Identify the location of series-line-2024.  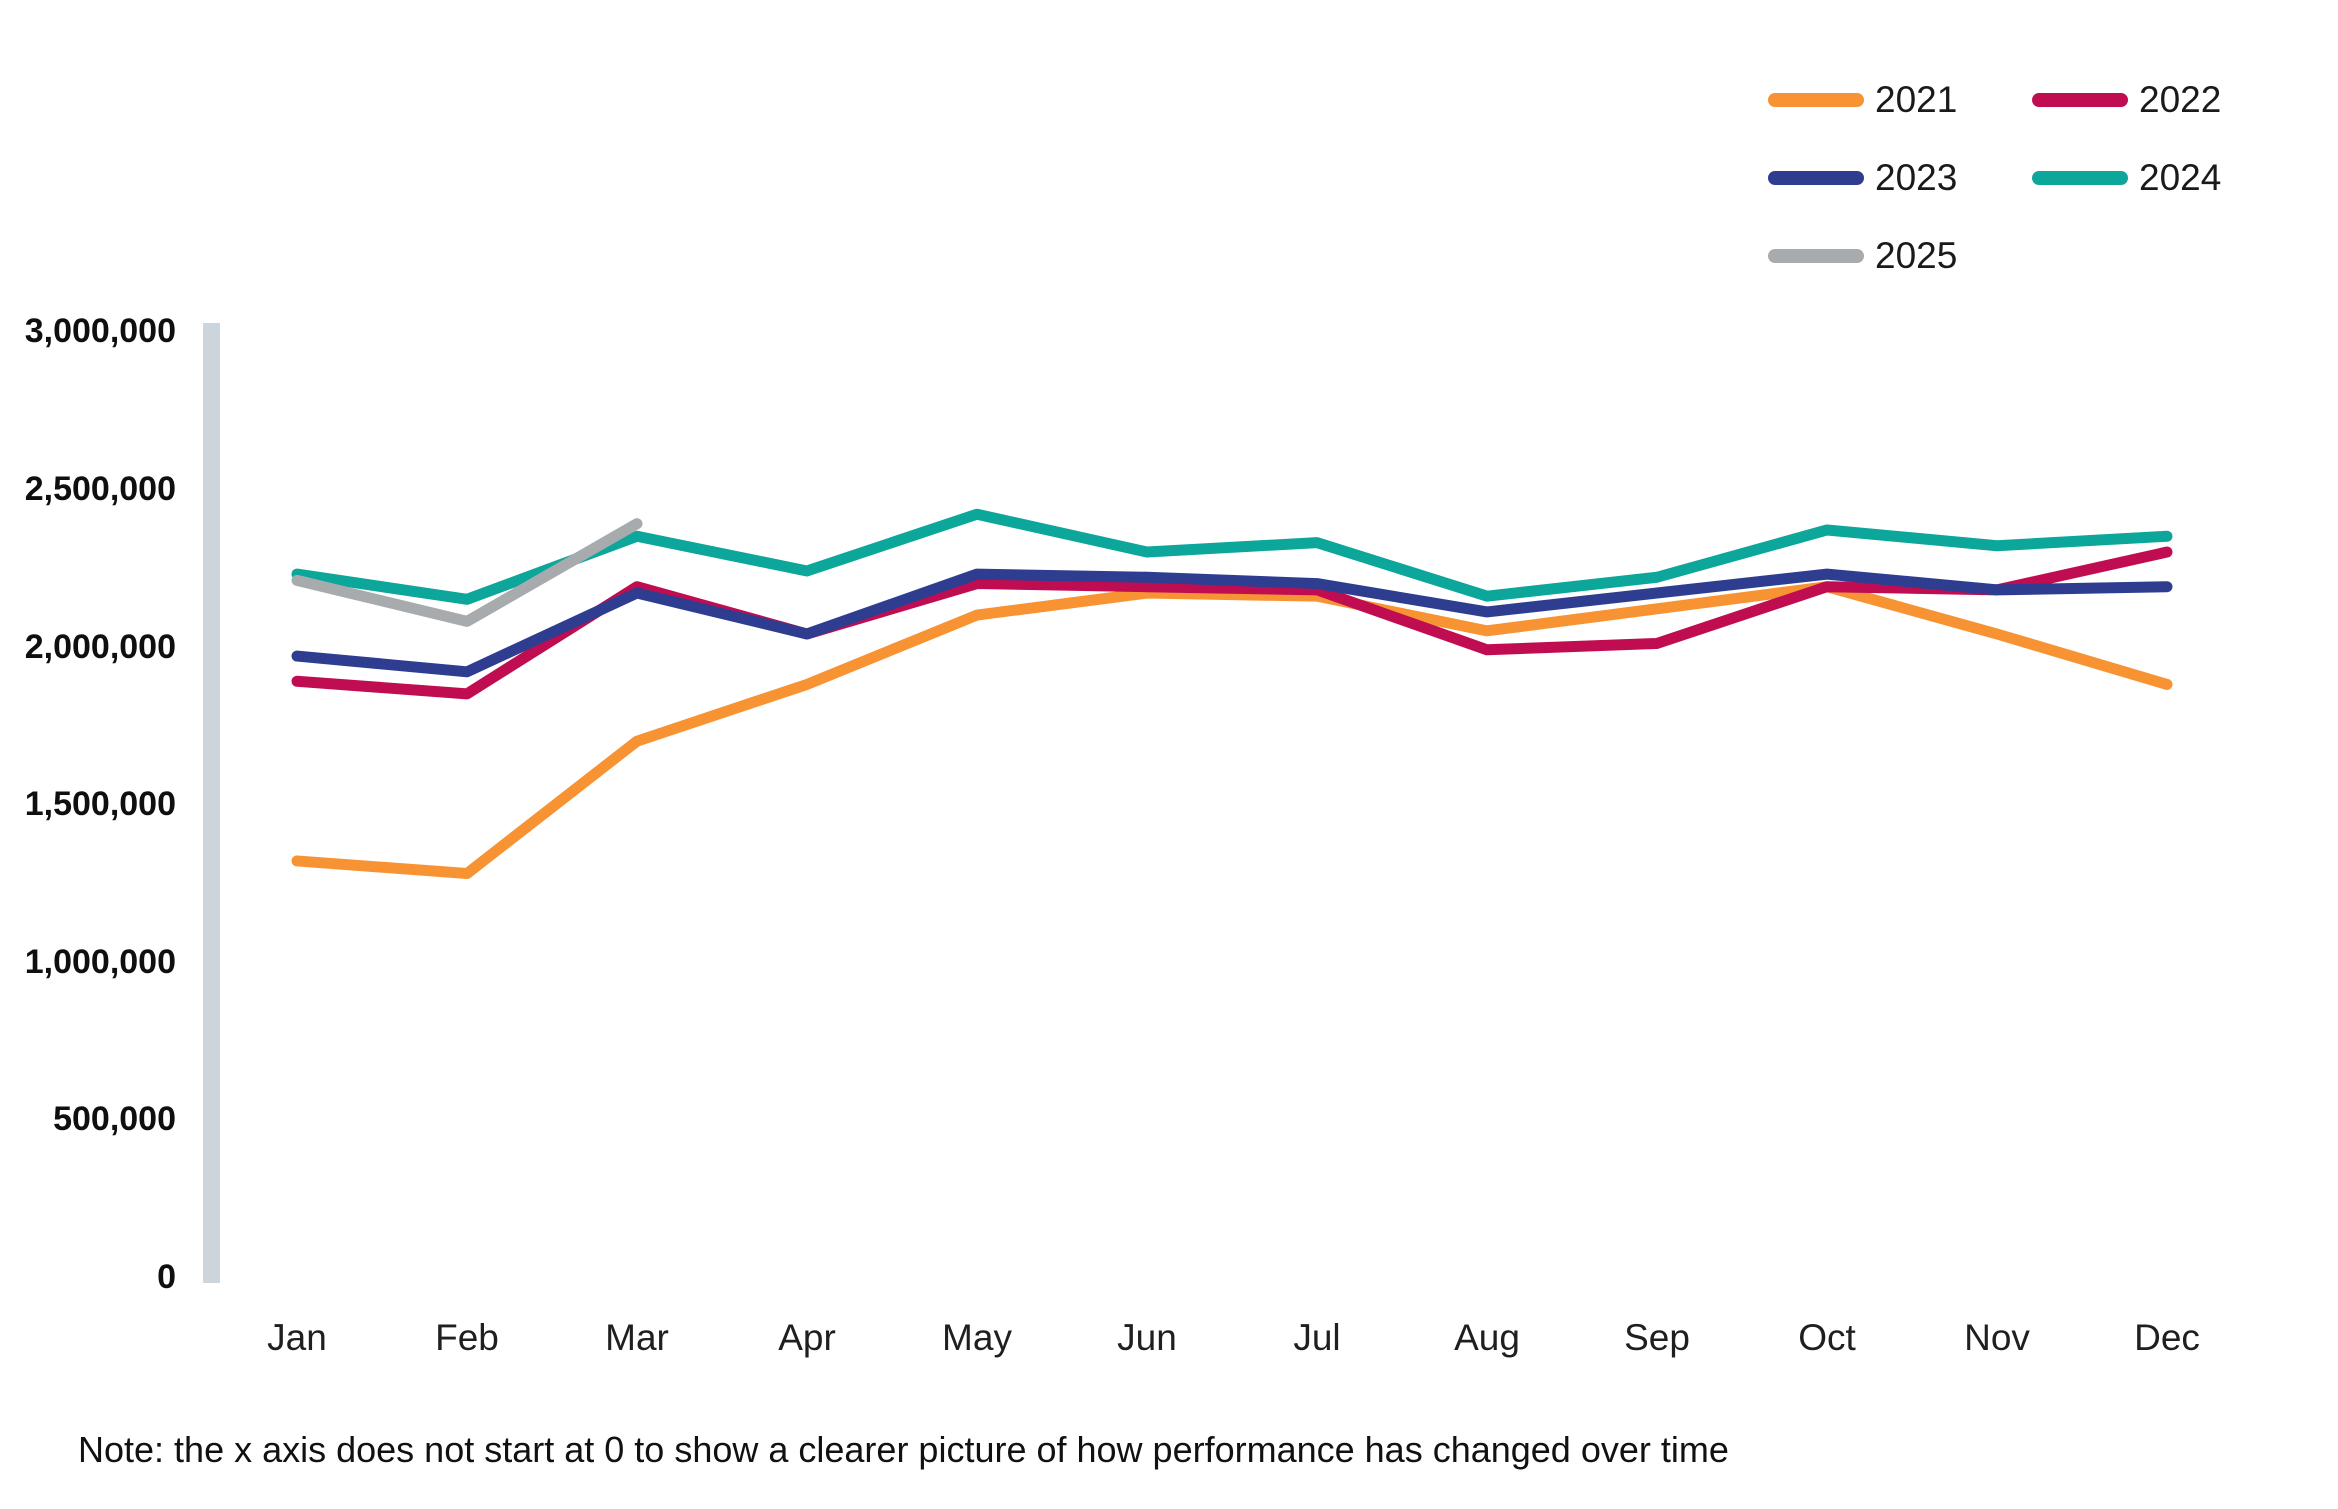
(1232, 556).